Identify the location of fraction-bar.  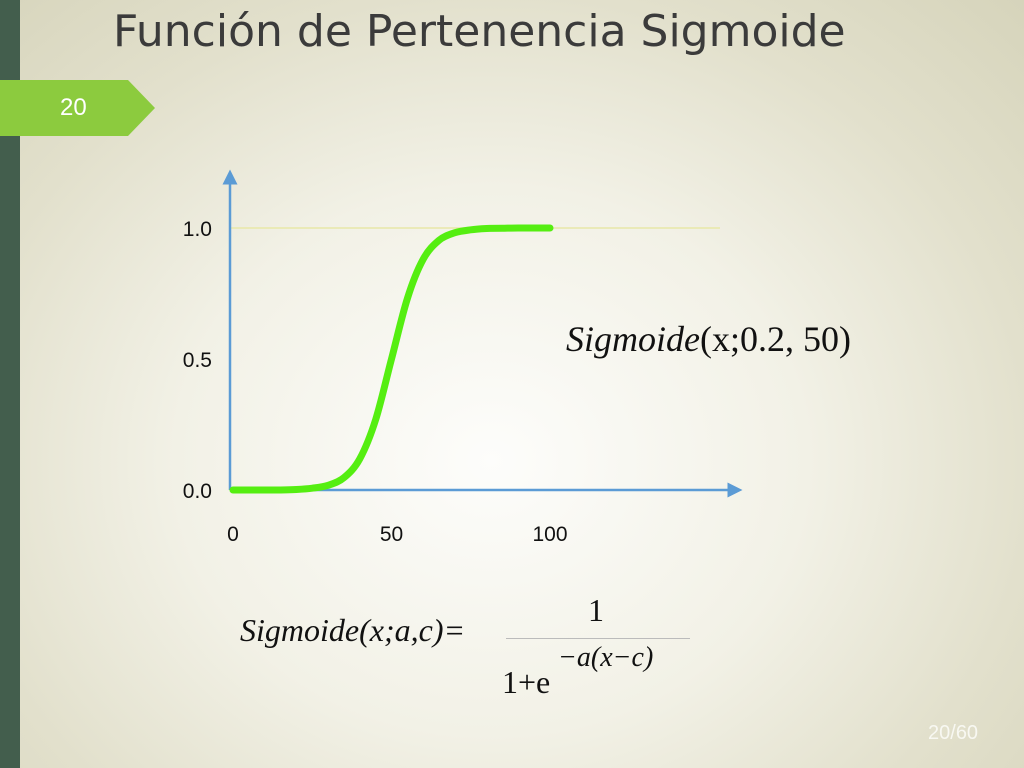
(598, 638).